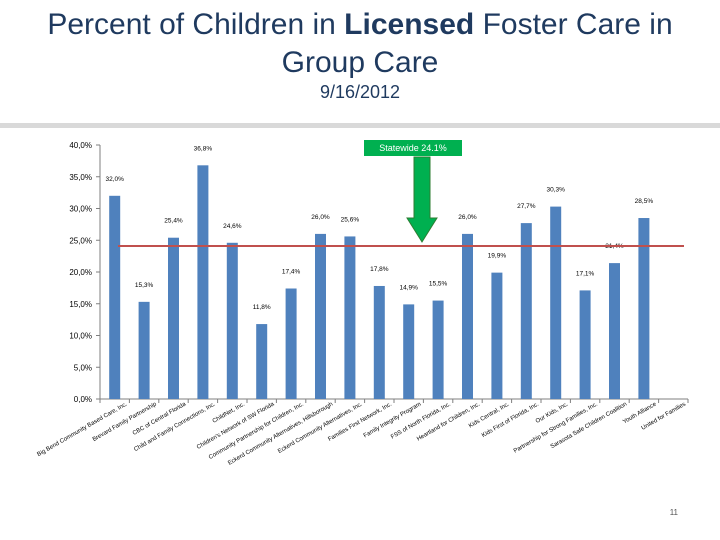 This screenshot has height=540, width=720. What do you see at coordinates (80, 272) in the screenshot?
I see `y-tick-label: 20,0%` at bounding box center [80, 272].